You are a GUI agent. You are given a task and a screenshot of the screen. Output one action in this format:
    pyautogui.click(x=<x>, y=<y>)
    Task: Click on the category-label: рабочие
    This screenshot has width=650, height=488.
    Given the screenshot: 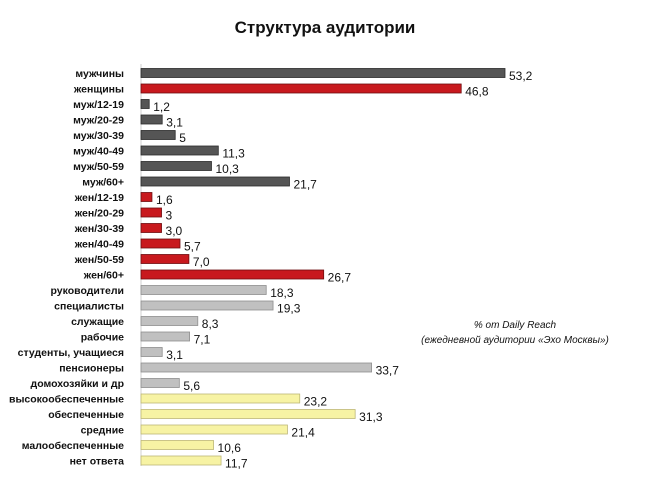 What is the action you would take?
    pyautogui.click(x=102, y=338)
    